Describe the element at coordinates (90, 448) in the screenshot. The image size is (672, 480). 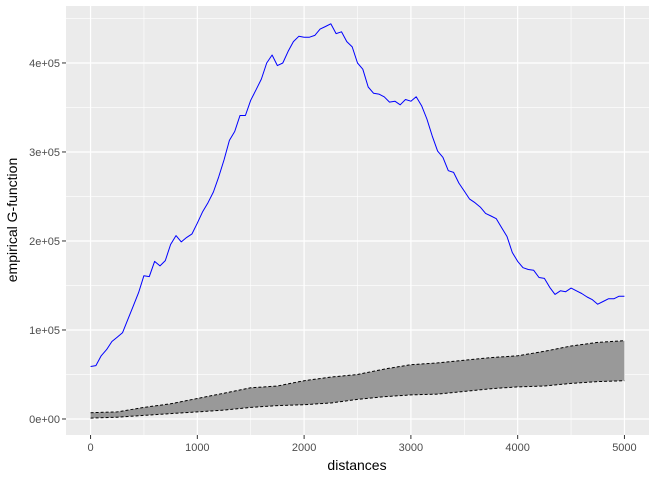
I see `x-tick-label: 0` at that location.